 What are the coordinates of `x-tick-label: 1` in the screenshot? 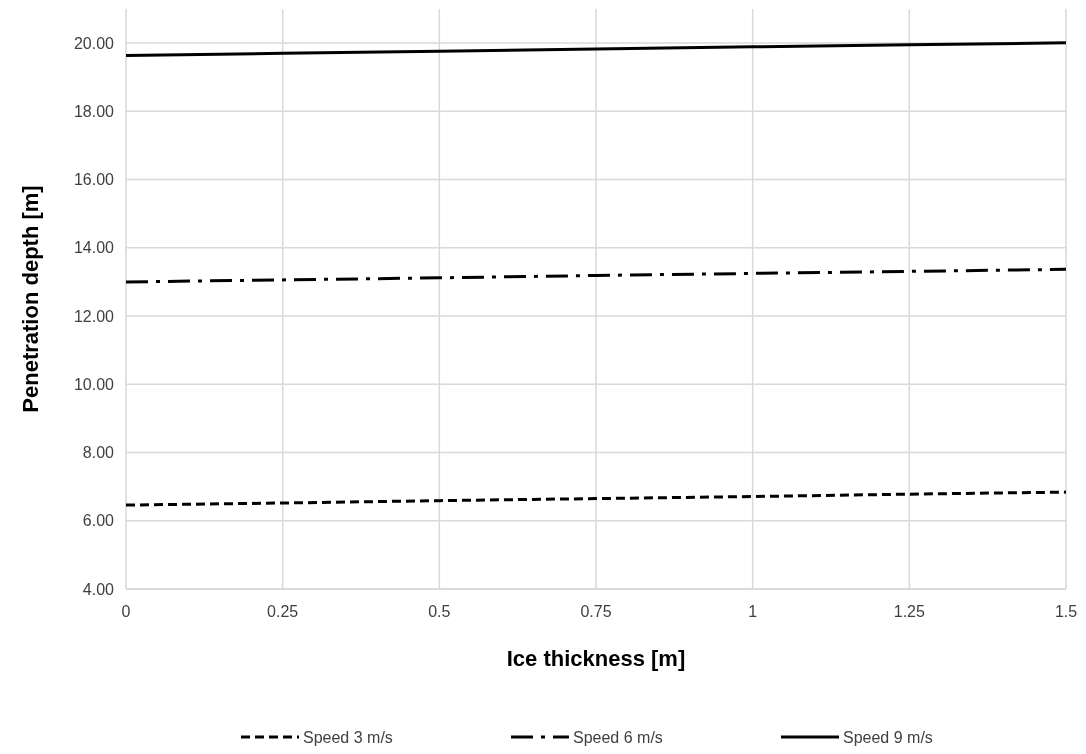 It's located at (753, 611).